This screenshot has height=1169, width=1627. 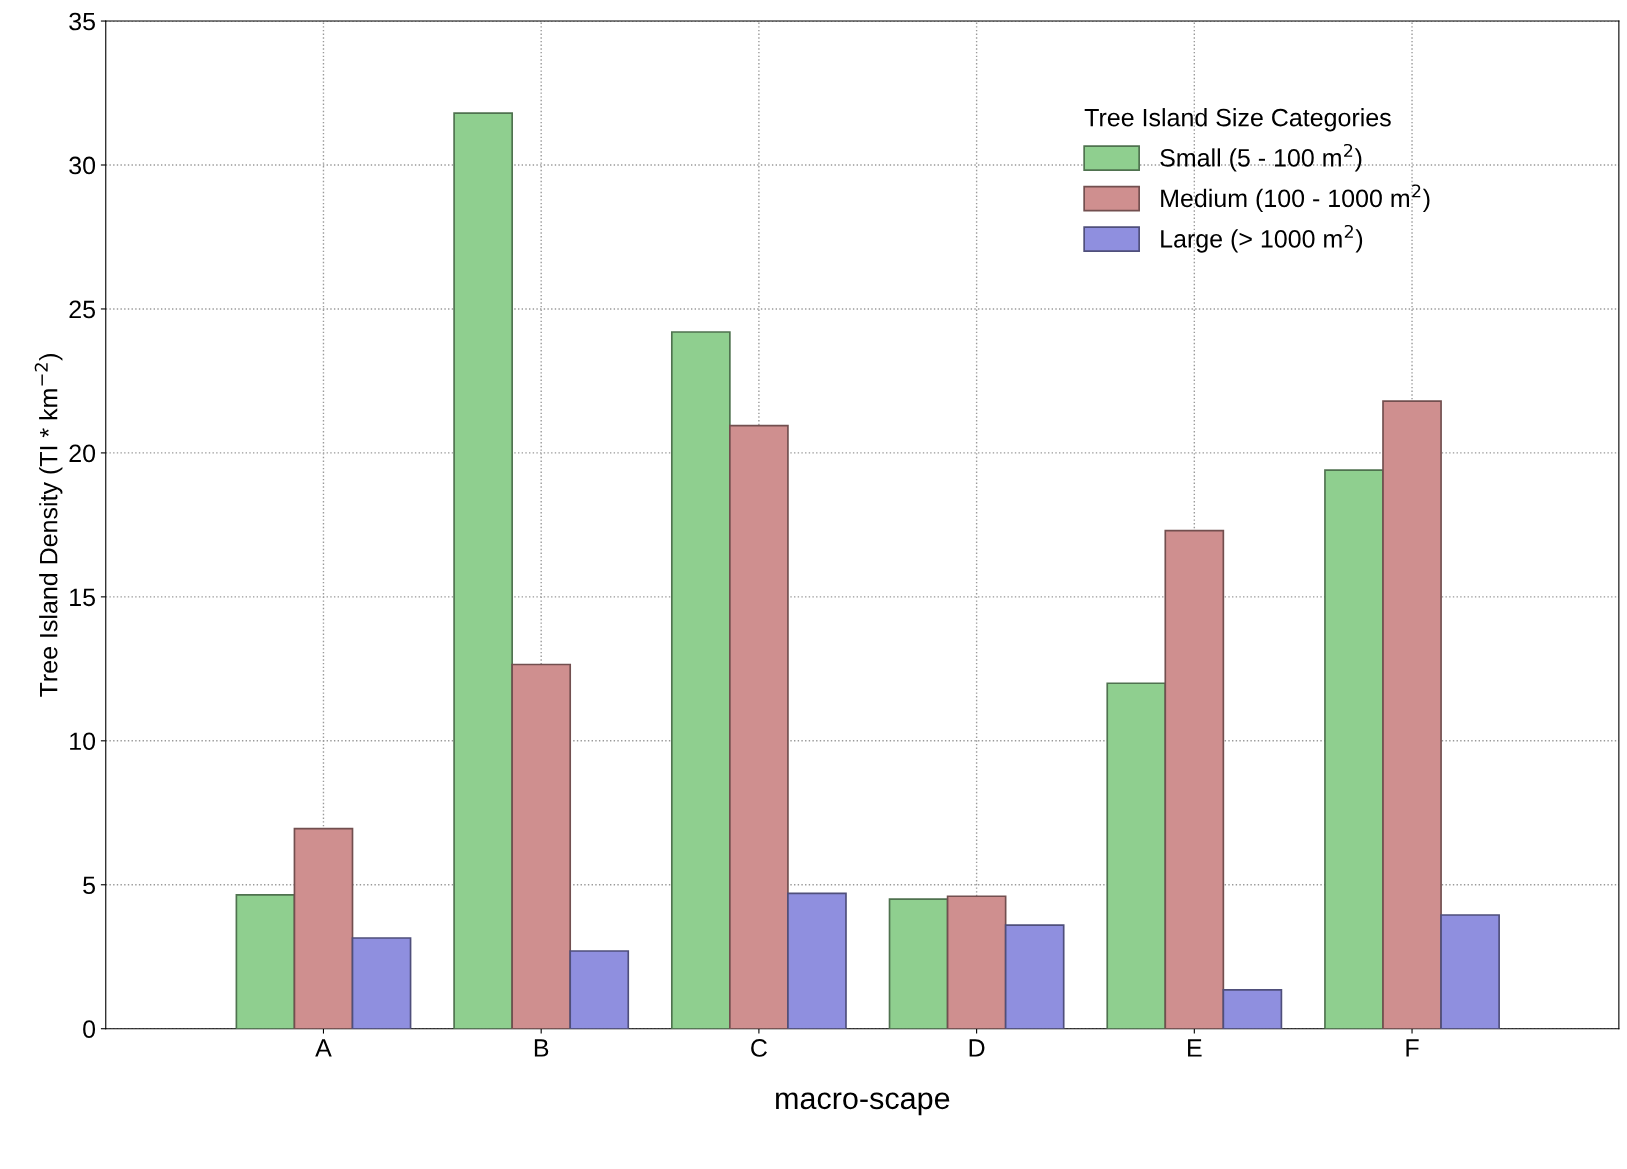 What do you see at coordinates (541, 1048) in the screenshot?
I see `x-tick-label: B` at bounding box center [541, 1048].